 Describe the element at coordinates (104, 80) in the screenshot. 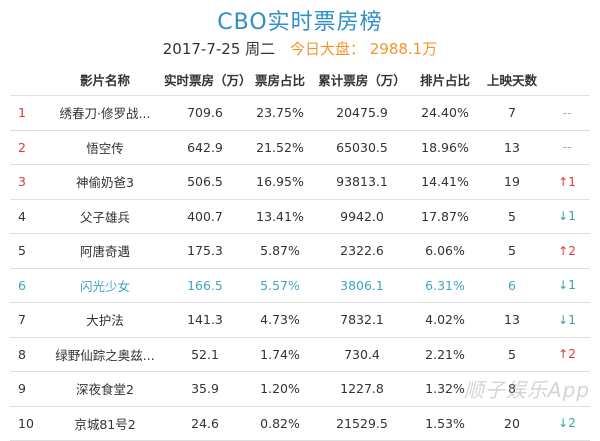

I see `col-header-name: 影片名称` at that location.